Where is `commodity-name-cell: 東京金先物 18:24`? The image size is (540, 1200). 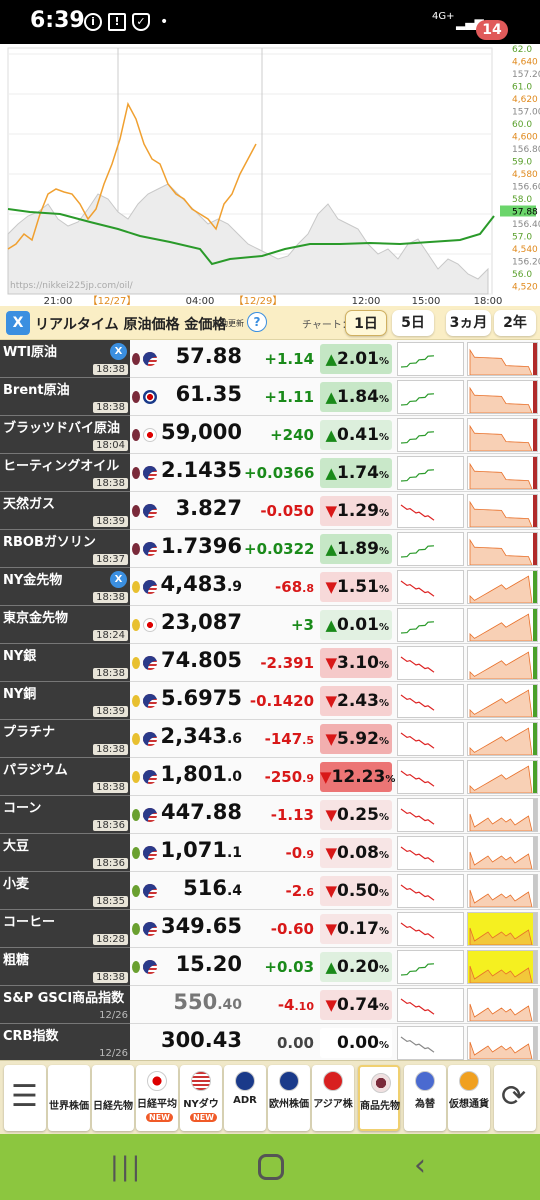
commodity-name-cell: 東京金先物 18:24 is located at coordinates (65, 625).